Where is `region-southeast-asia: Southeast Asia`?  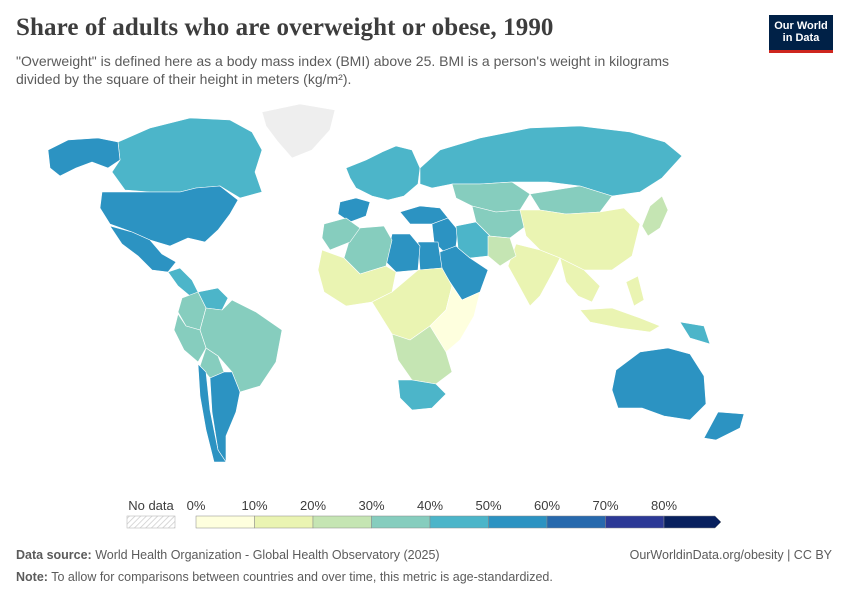 region-southeast-asia: Southeast Asia is located at coordinates (580, 280).